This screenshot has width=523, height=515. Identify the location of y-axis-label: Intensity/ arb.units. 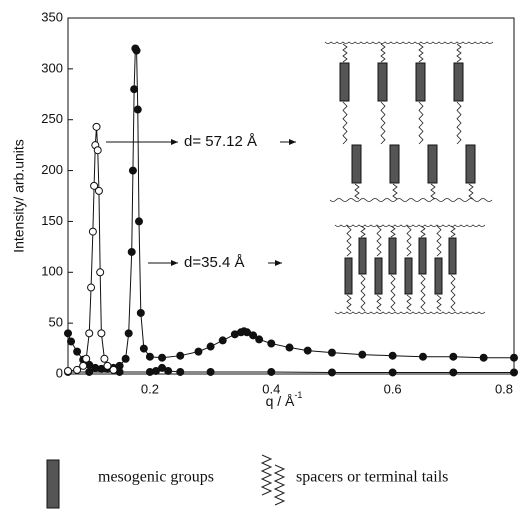
(19, 196).